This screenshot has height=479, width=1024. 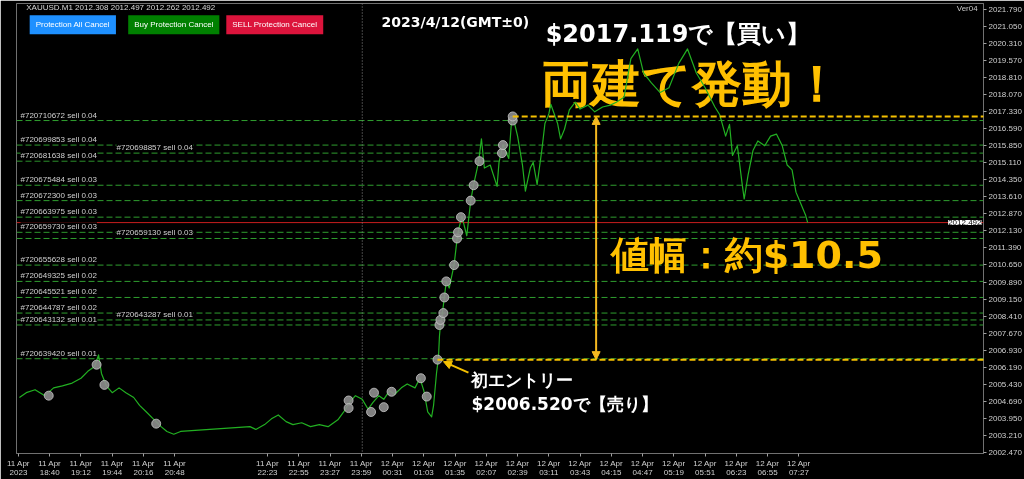 I want to click on ref-line-label: #720639420 sell 0.01, so click(x=59, y=353).